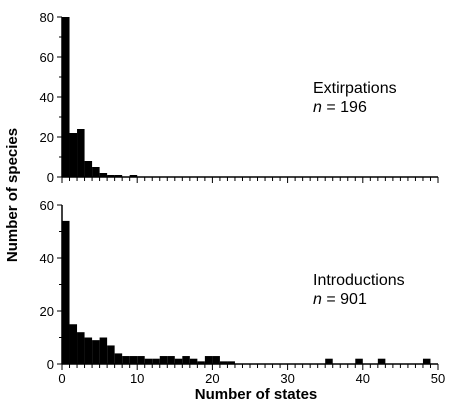 The width and height of the screenshot is (463, 405). I want to click on x-tick-label: 20, so click(212, 378).